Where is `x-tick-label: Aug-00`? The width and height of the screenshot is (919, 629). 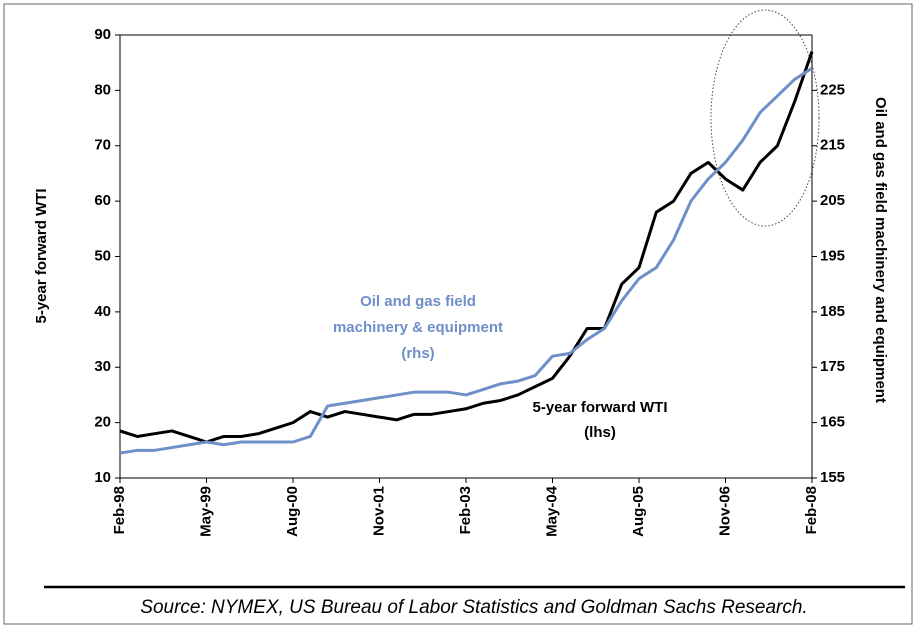
x-tick-label: Aug-00 is located at coordinates (292, 511).